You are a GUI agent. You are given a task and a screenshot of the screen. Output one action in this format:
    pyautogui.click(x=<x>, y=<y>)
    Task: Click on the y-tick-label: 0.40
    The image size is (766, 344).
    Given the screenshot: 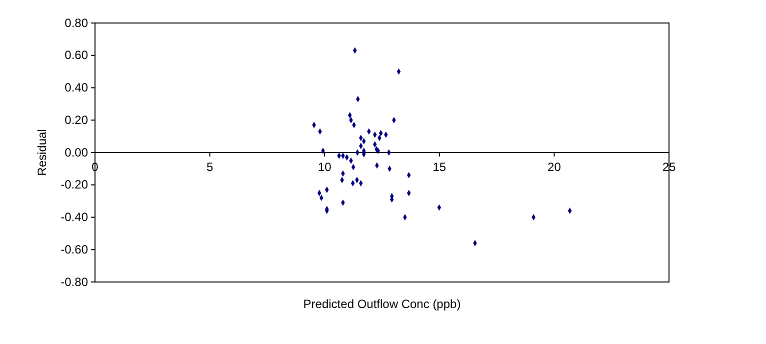 What is the action you would take?
    pyautogui.click(x=76, y=87)
    